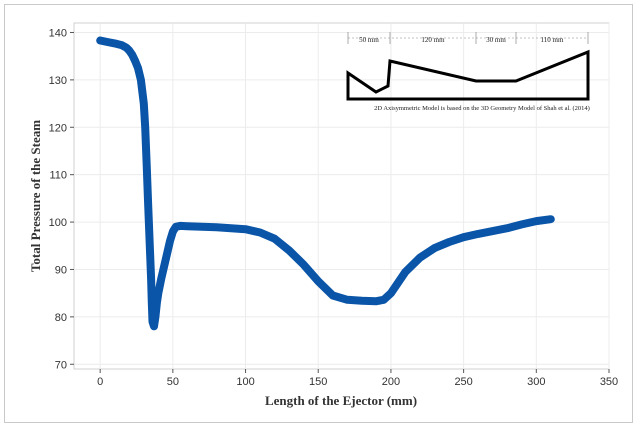 Image resolution: width=639 pixels, height=428 pixels. What do you see at coordinates (58, 33) in the screenshot?
I see `y-tick-label: 140` at bounding box center [58, 33].